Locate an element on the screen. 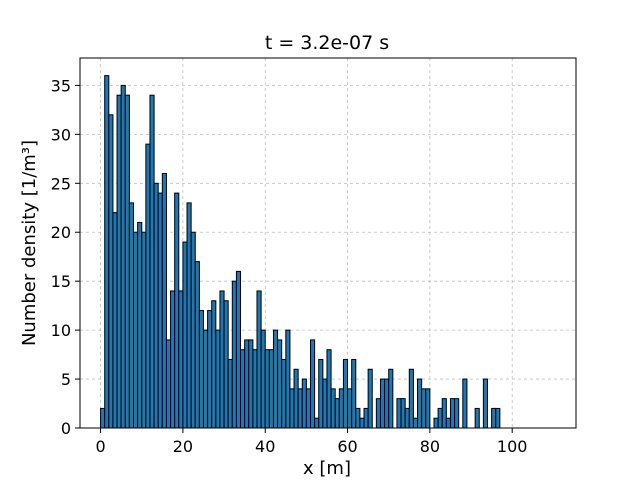 The image size is (640, 480). x-axis: 0 20 40 60 80 100 is located at coordinates (311, 442).